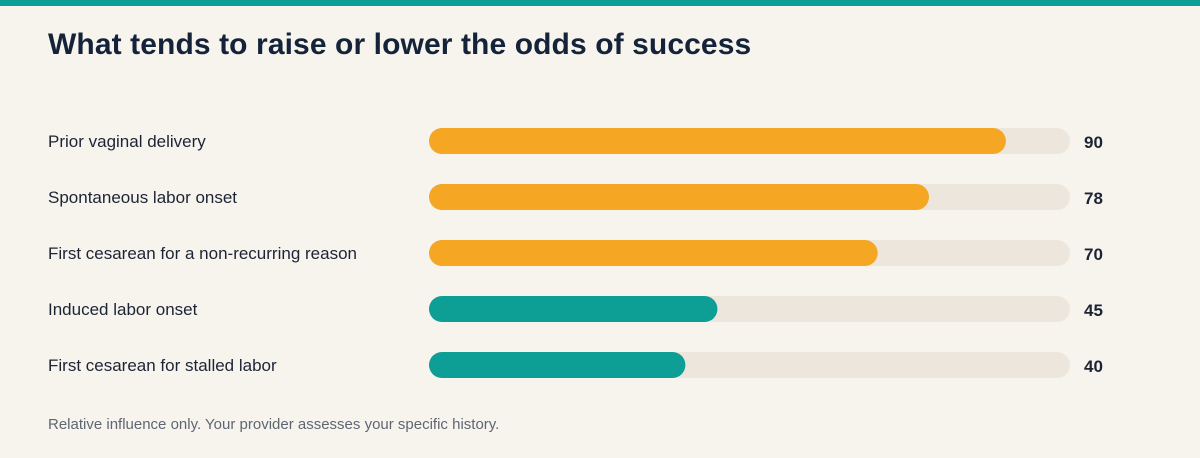 Image resolution: width=1200 pixels, height=458 pixels. What do you see at coordinates (1093, 366) in the screenshot?
I see `data-label: 40` at bounding box center [1093, 366].